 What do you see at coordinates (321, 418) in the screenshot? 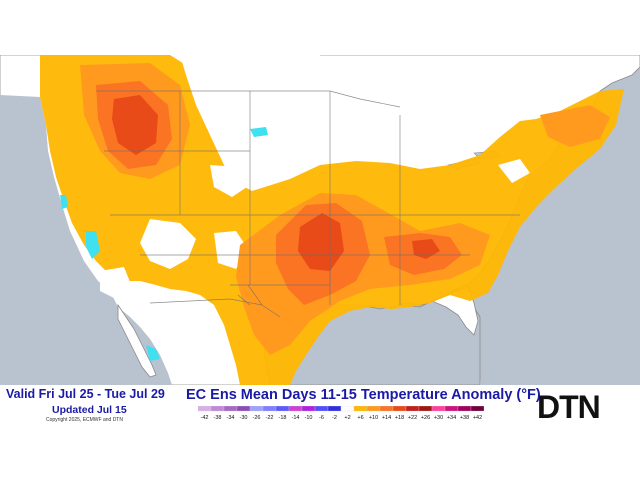
I see `legend-label: -6` at bounding box center [321, 418].